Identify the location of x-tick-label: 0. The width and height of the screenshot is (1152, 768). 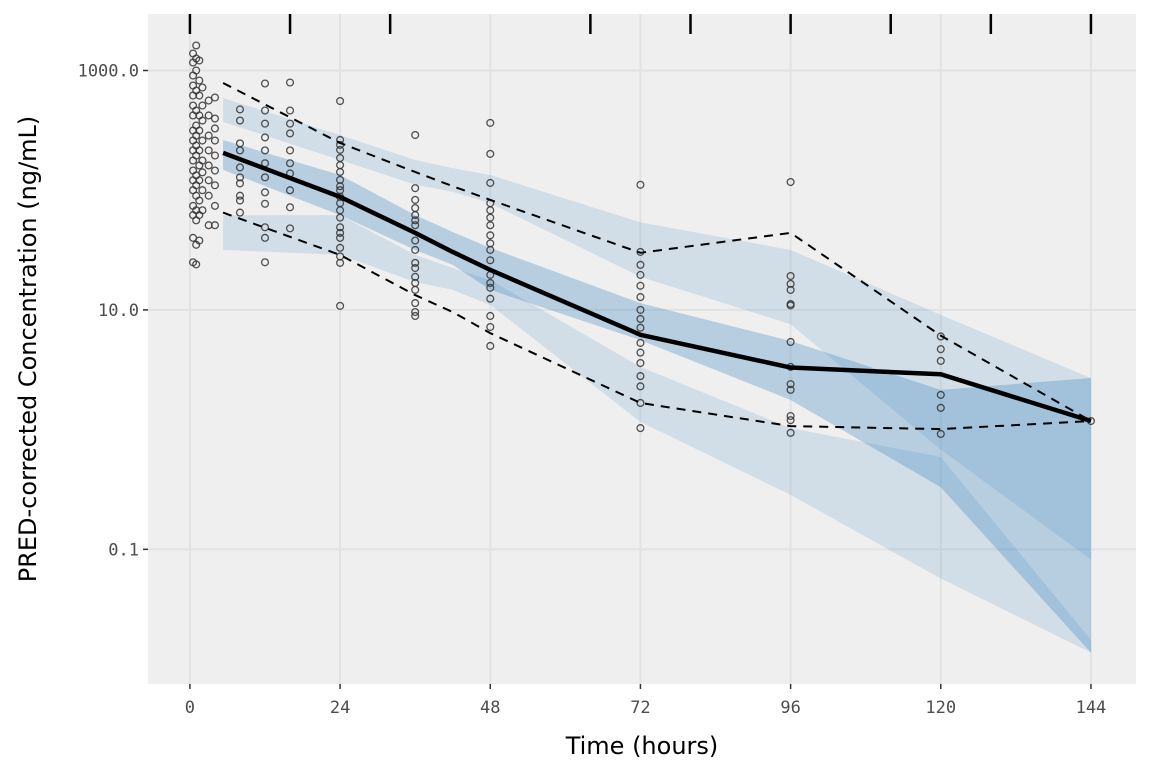
(190, 708).